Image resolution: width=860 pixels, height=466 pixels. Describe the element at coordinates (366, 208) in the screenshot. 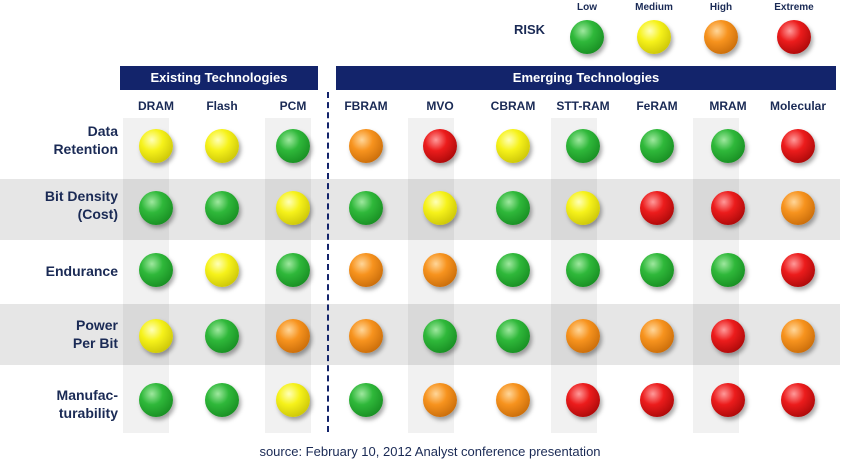

I see `risk-dot-fbram-row2` at that location.